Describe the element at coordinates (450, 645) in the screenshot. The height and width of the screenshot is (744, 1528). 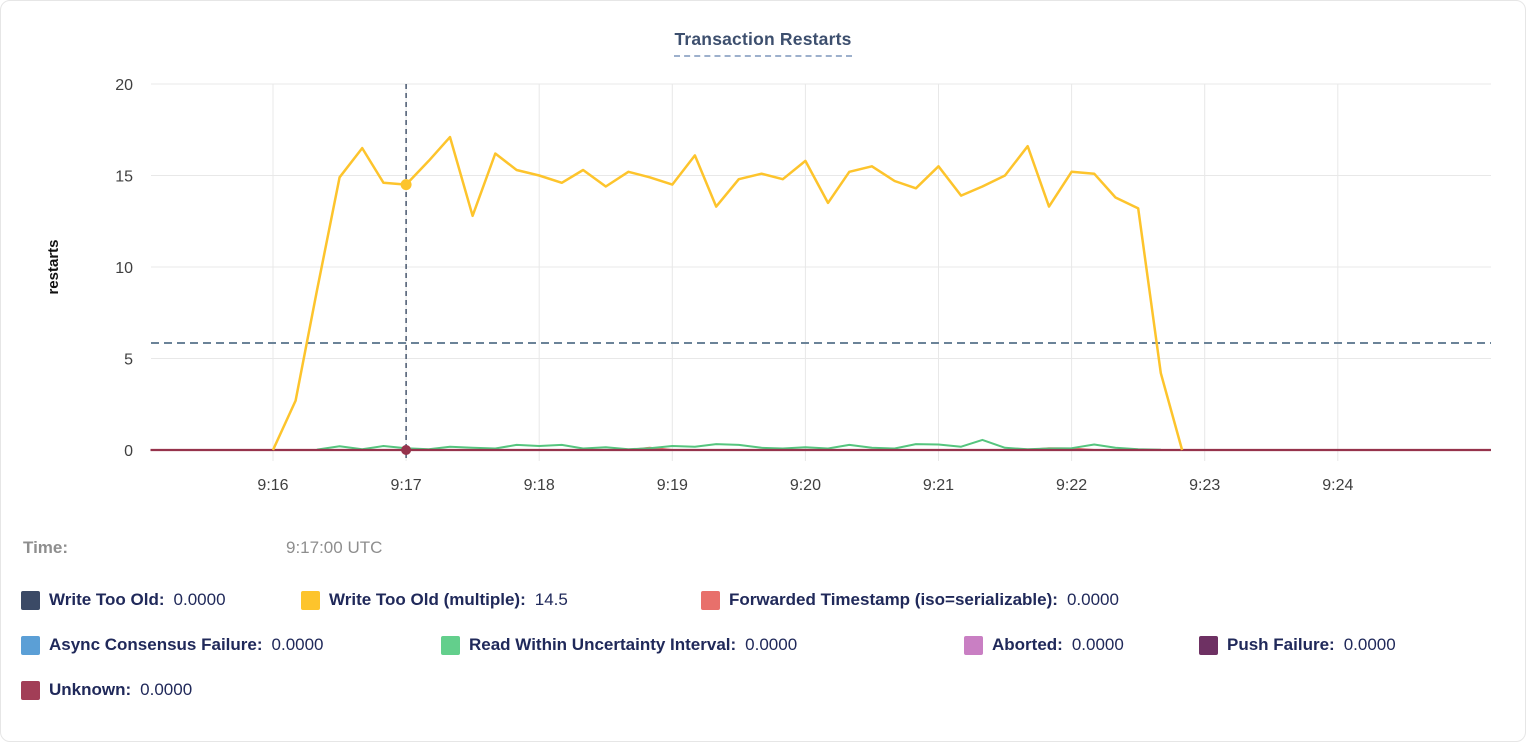
I see `legend-swatch-read-within-uncertainty-interval` at that location.